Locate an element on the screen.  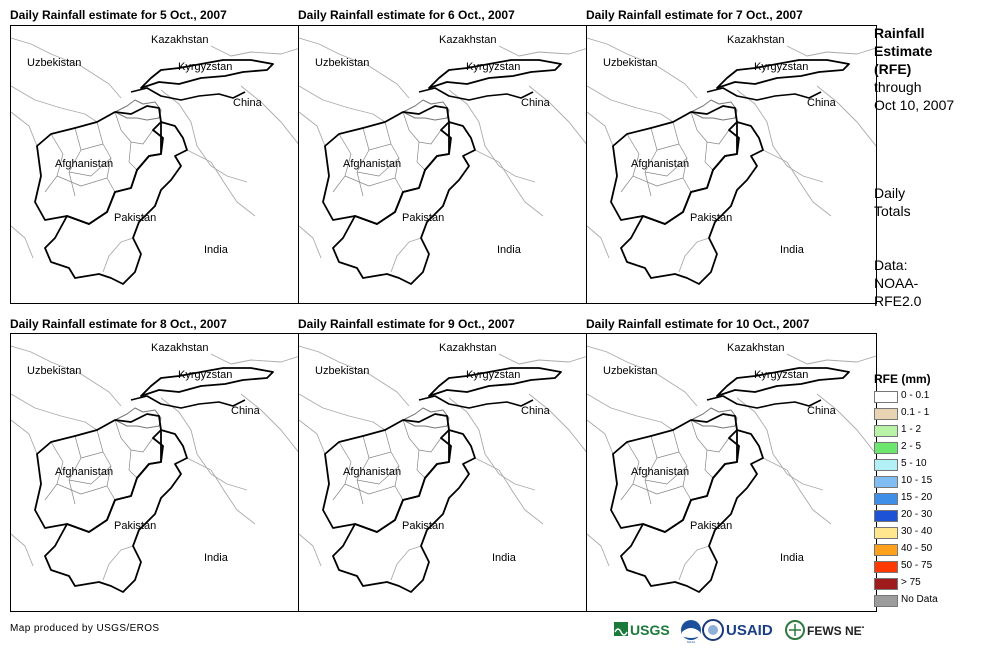
svg-text: NOAA is located at coordinates (691, 642).